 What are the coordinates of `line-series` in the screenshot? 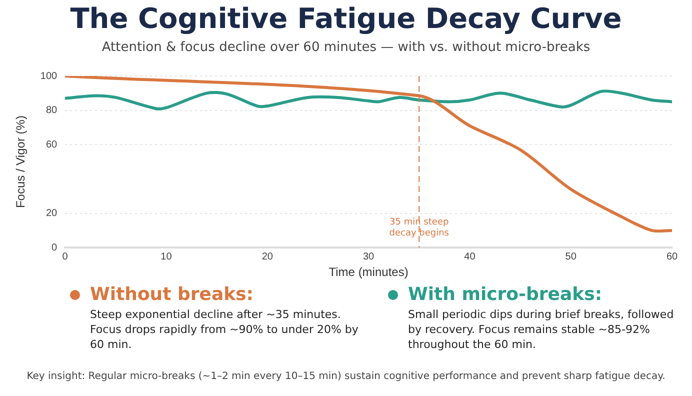 It's located at (368, 100).